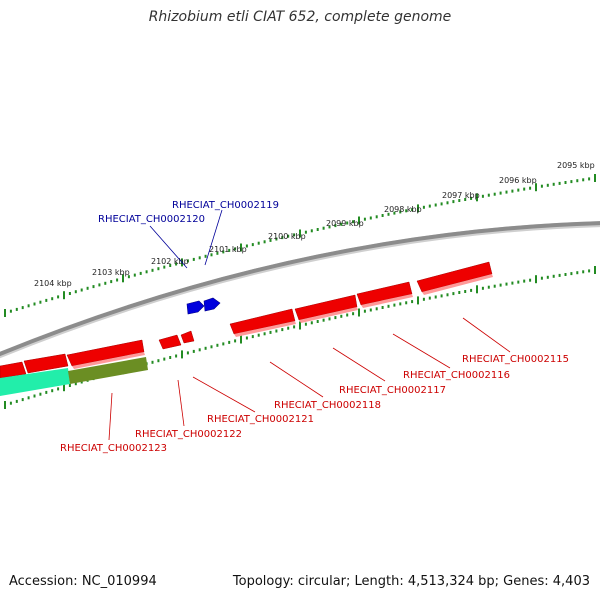 The width and height of the screenshot is (600, 600). Describe the element at coordinates (461, 195) in the screenshot. I see `kbp-label-2097: 2097 kbp` at that location.